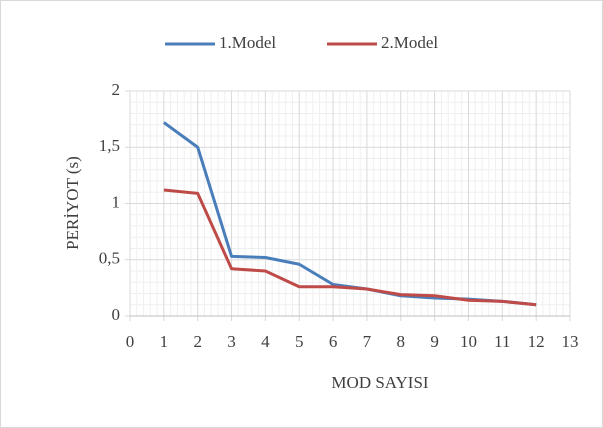  Describe the element at coordinates (502, 341) in the screenshot. I see `x-tick-label: 11` at that location.